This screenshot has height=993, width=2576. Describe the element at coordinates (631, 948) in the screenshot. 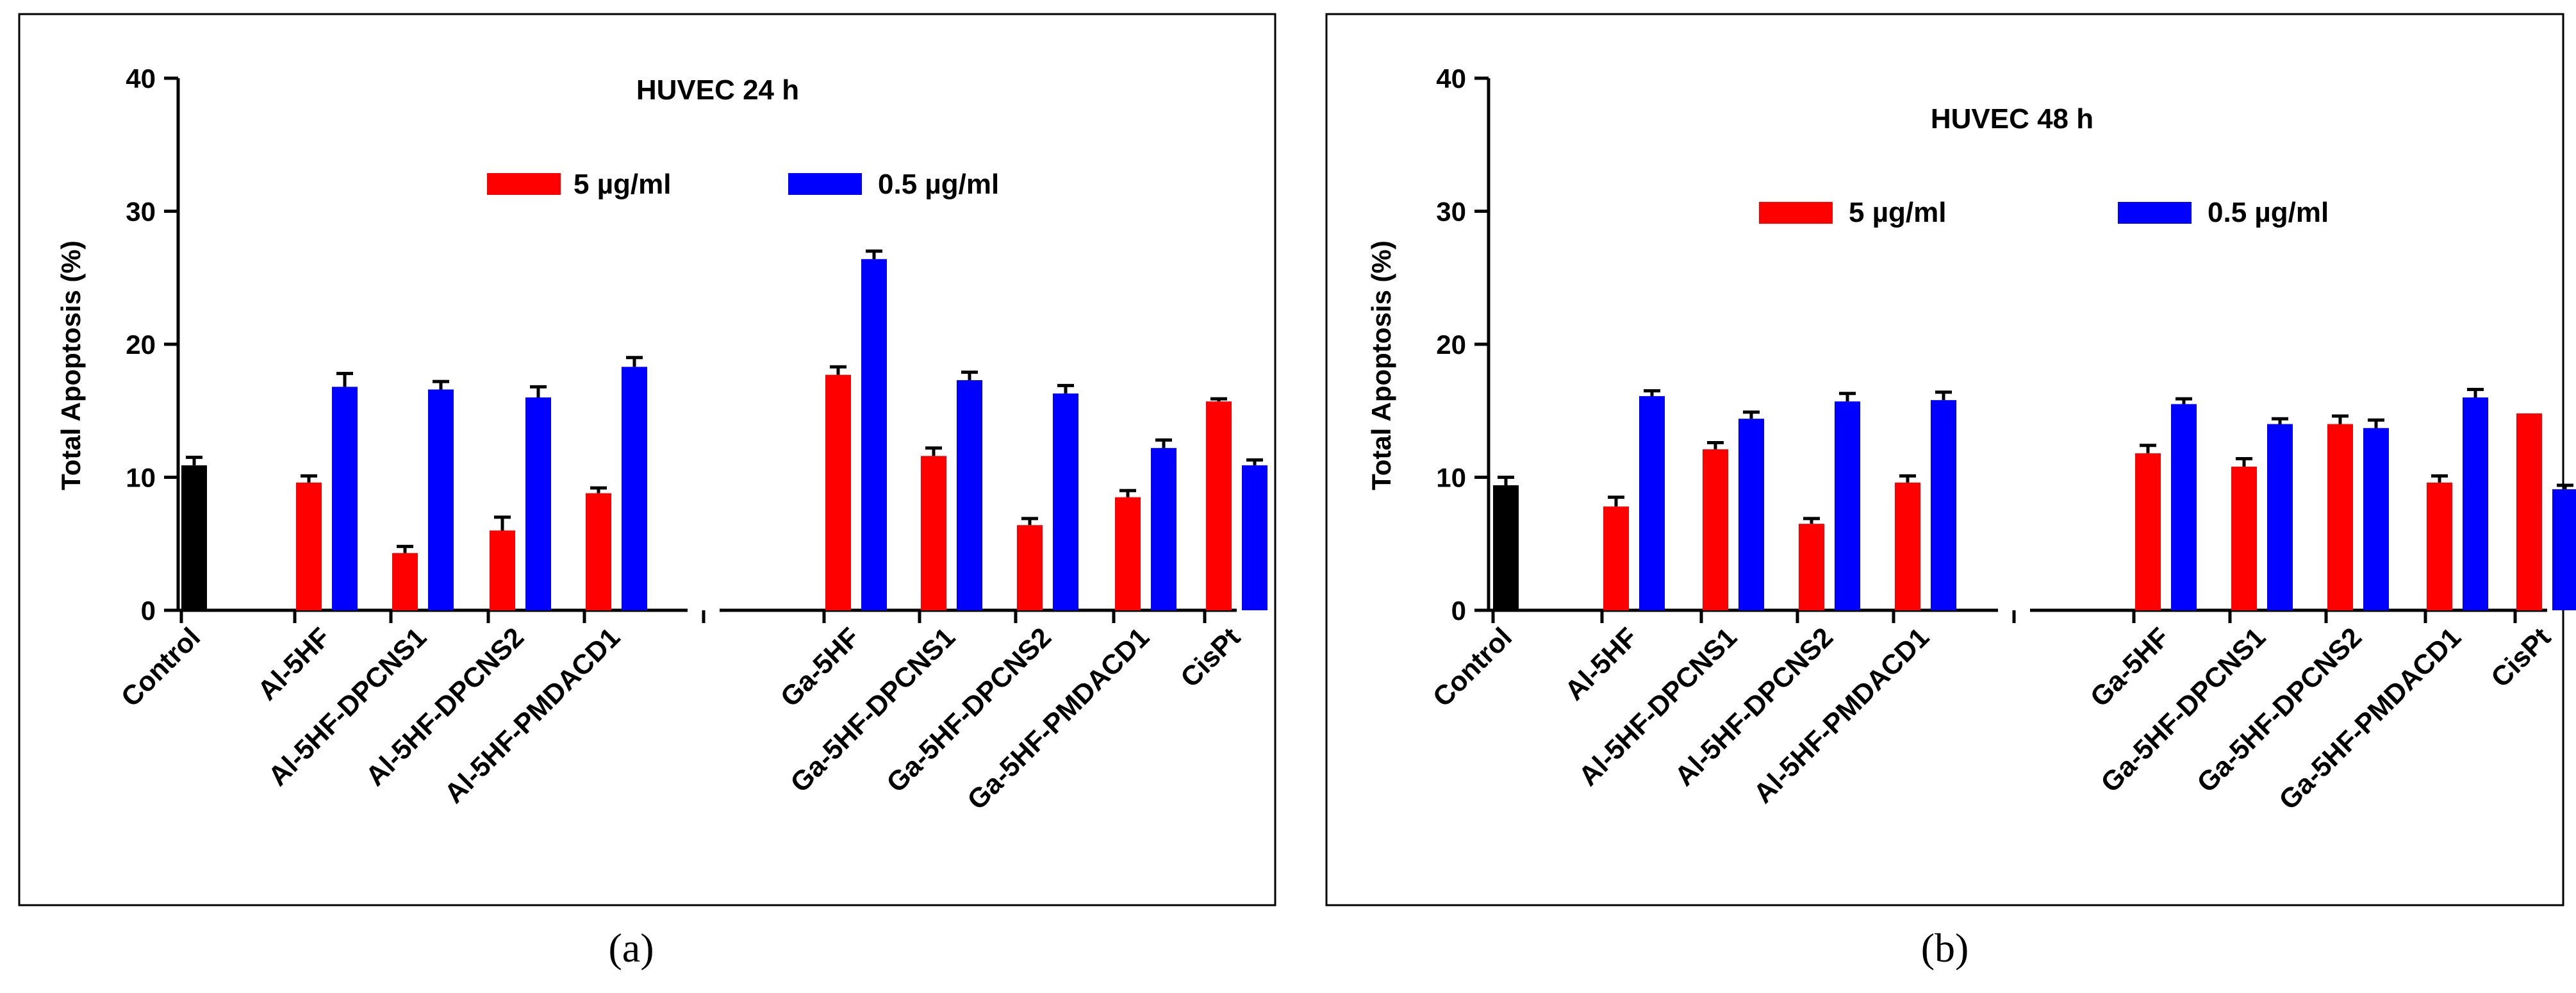

I see `caption-a: (a)` at that location.